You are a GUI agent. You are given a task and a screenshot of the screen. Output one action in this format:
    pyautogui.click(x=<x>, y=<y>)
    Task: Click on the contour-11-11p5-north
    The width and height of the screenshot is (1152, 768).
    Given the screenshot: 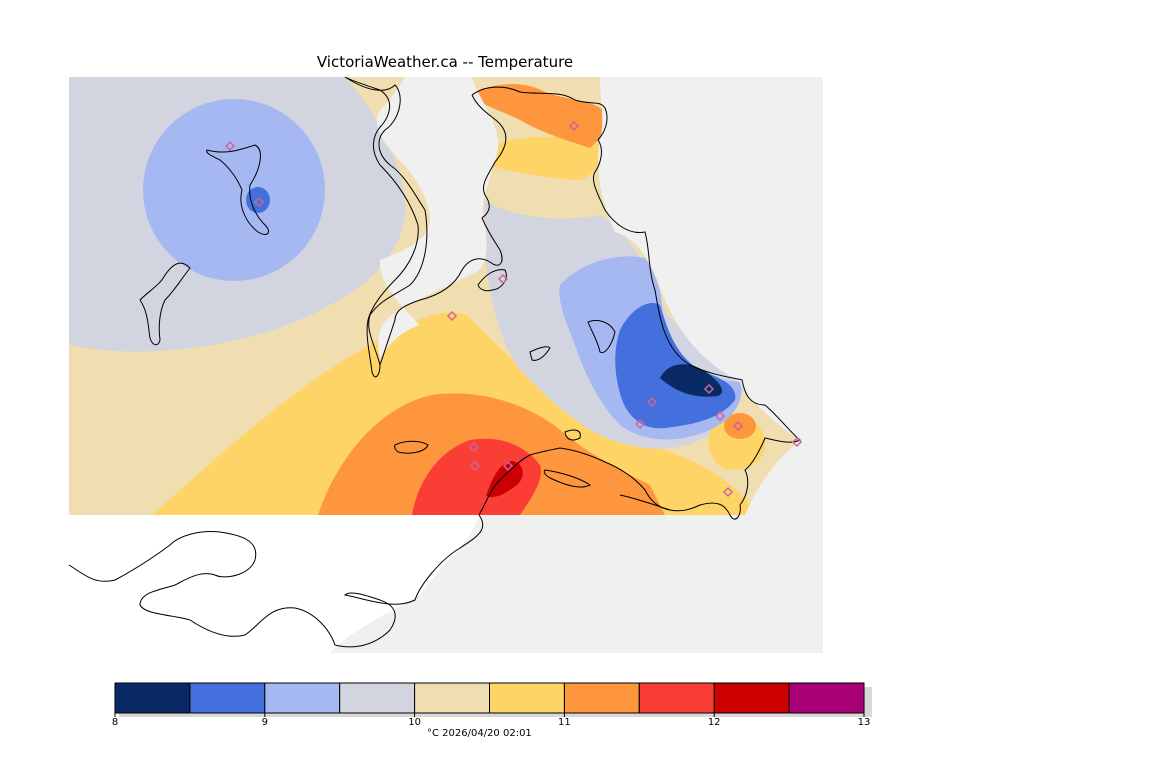 What is the action you would take?
    pyautogui.click(x=539, y=116)
    